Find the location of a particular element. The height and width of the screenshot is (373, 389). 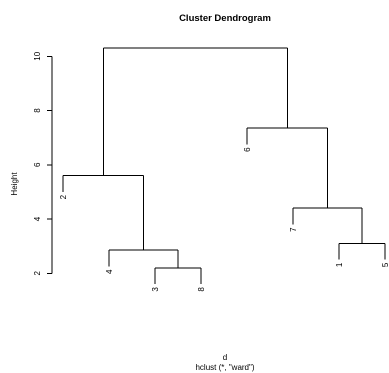

y-axis-label: Height is located at coordinates (14, 184).